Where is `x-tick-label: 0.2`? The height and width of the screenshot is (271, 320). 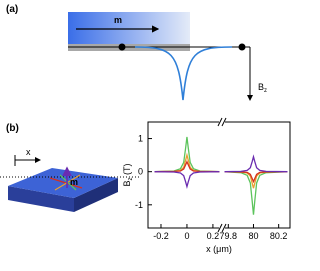
x-tick-label: 0.2 is located at coordinates (213, 236).